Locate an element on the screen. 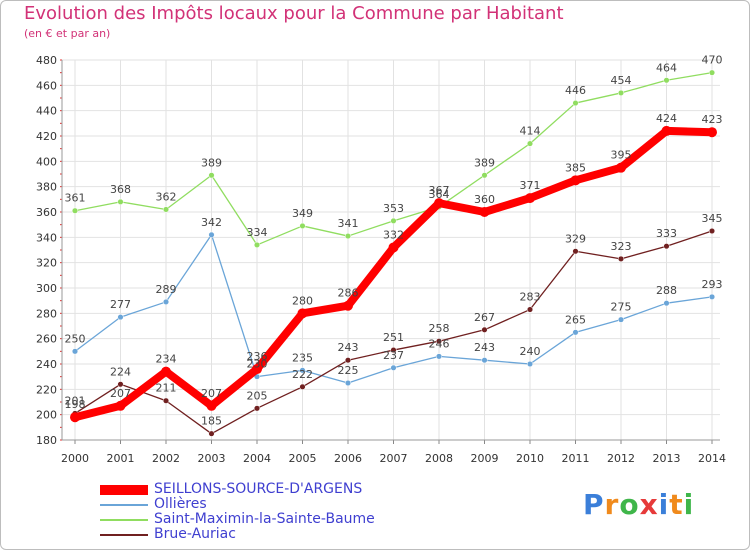 This screenshot has height=550, width=750. y-tick-label: 220 is located at coordinates (46, 389).